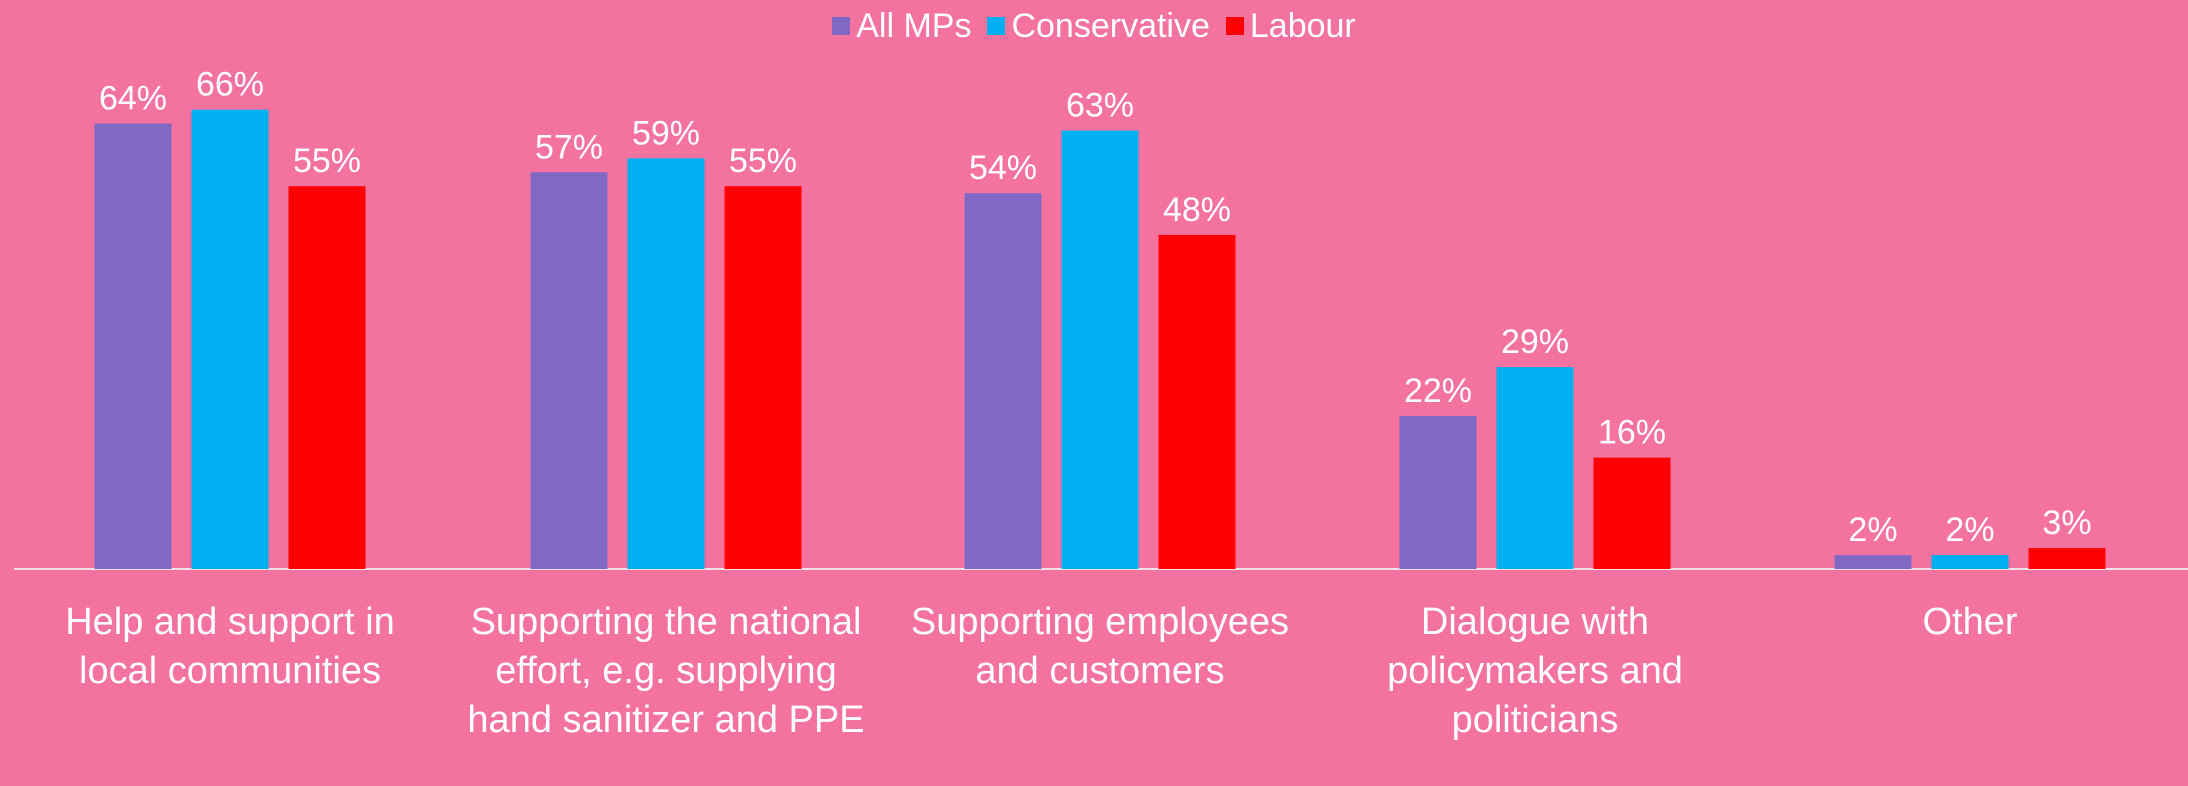  What do you see at coordinates (1003, 168) in the screenshot?
I see `data-label: 54%` at bounding box center [1003, 168].